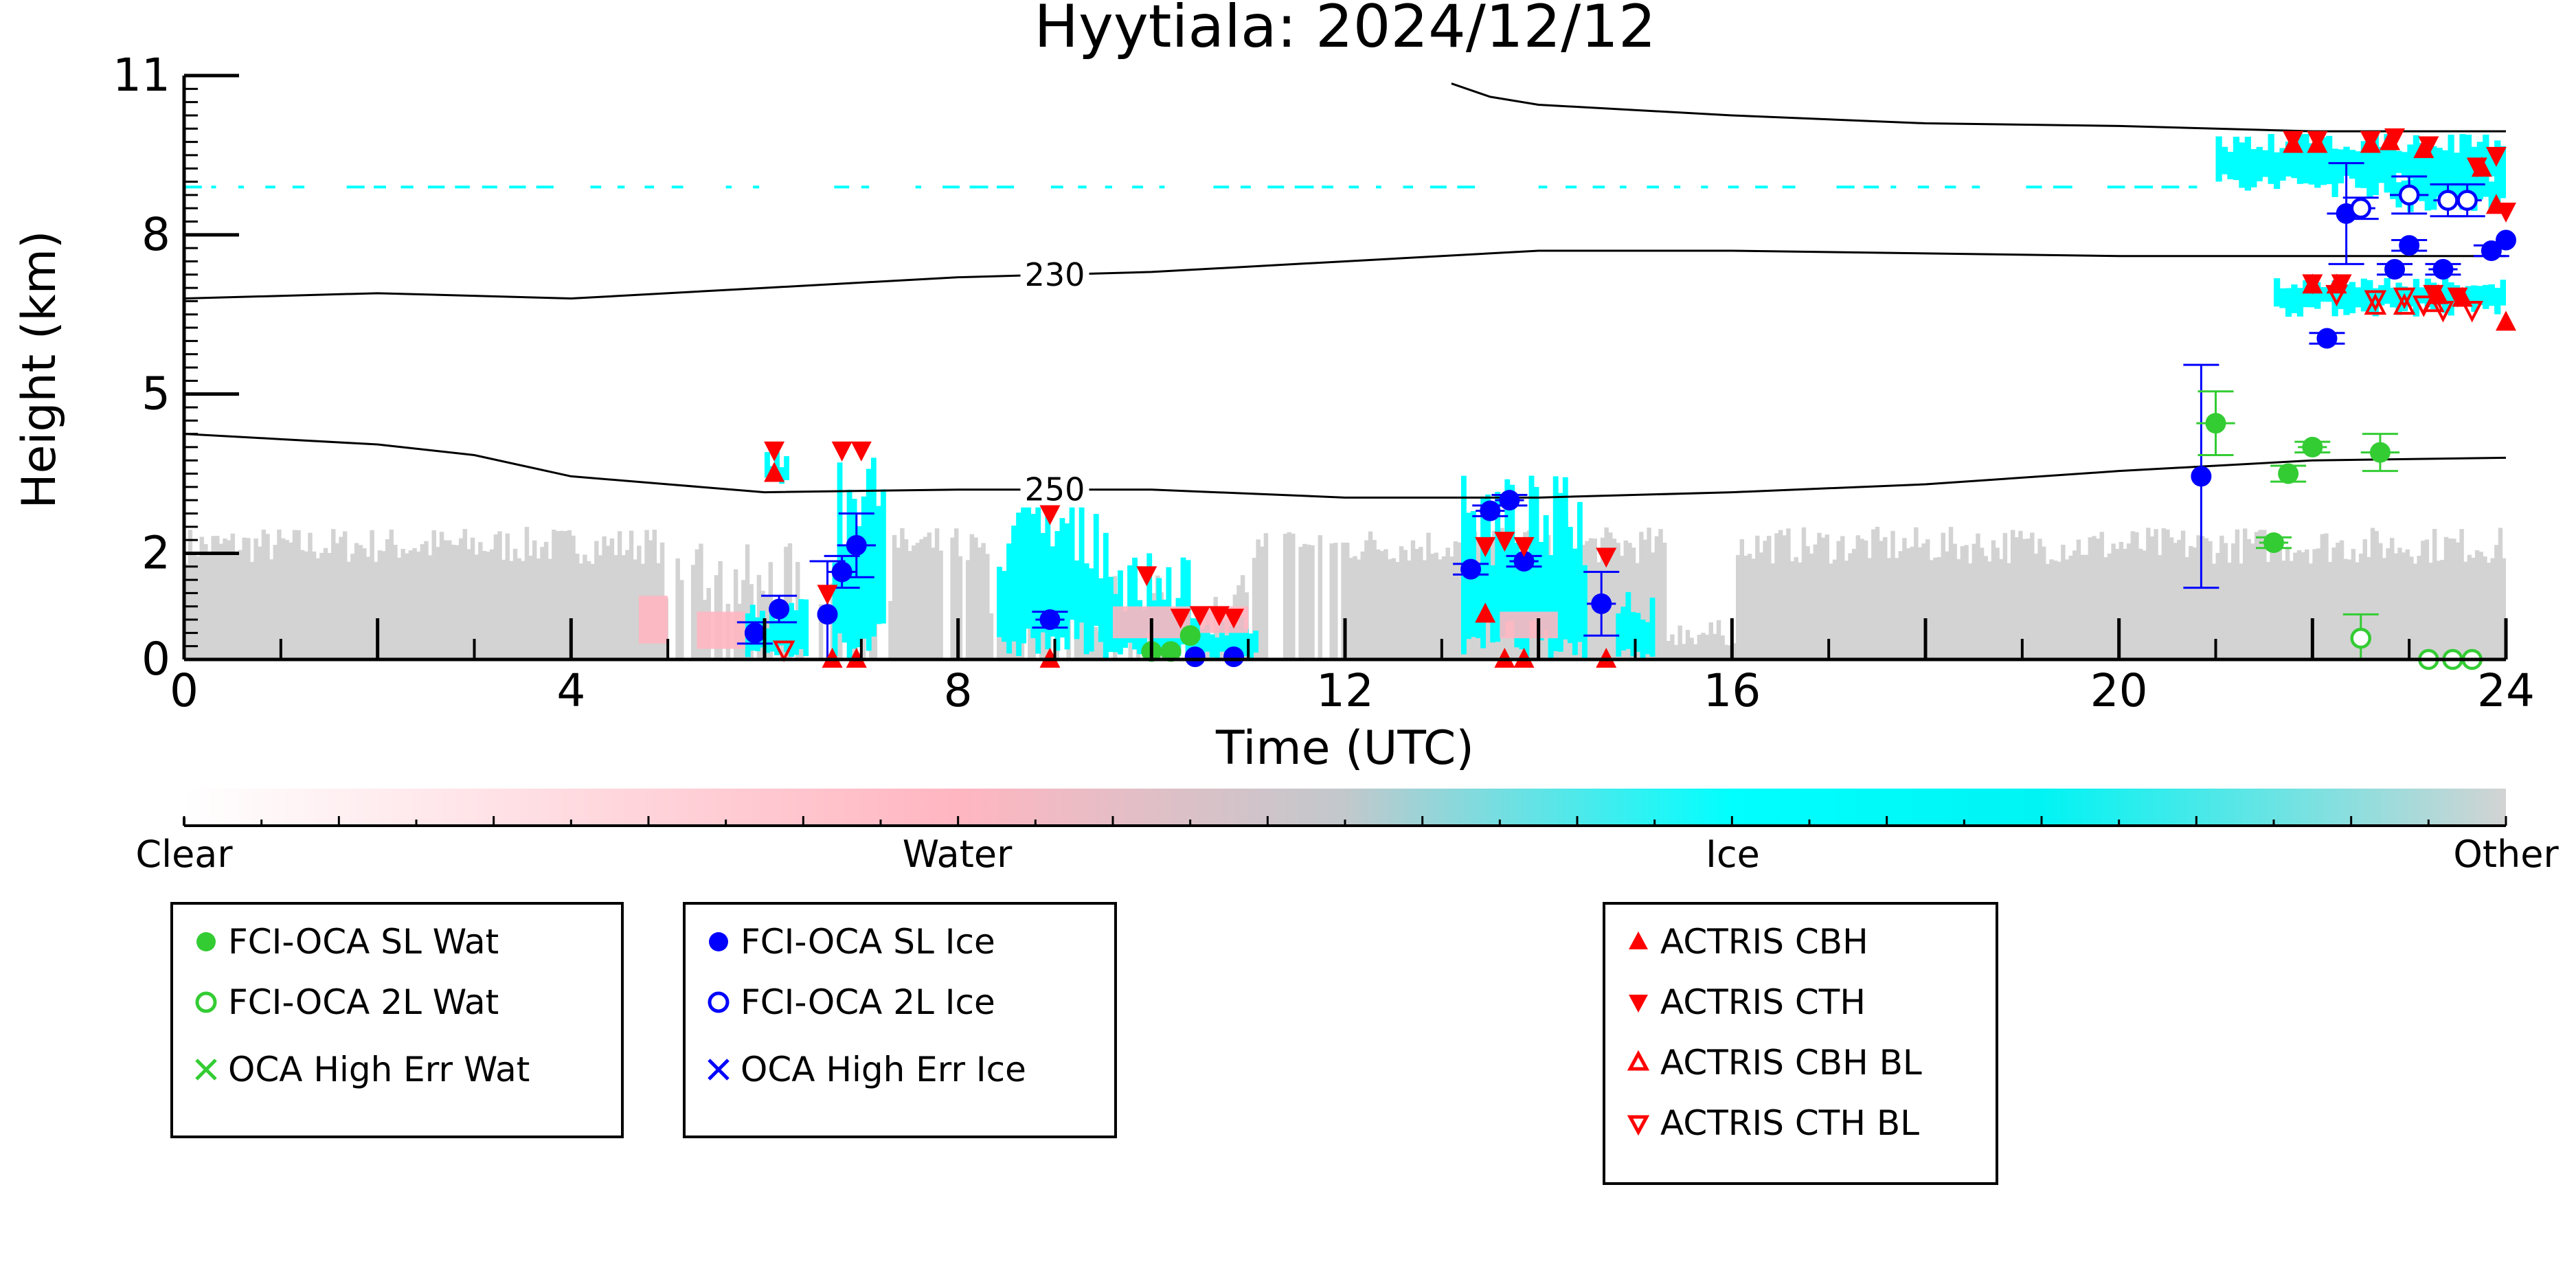 The image size is (2576, 1288). I want to click on colorbar-label: Other, so click(2506, 854).